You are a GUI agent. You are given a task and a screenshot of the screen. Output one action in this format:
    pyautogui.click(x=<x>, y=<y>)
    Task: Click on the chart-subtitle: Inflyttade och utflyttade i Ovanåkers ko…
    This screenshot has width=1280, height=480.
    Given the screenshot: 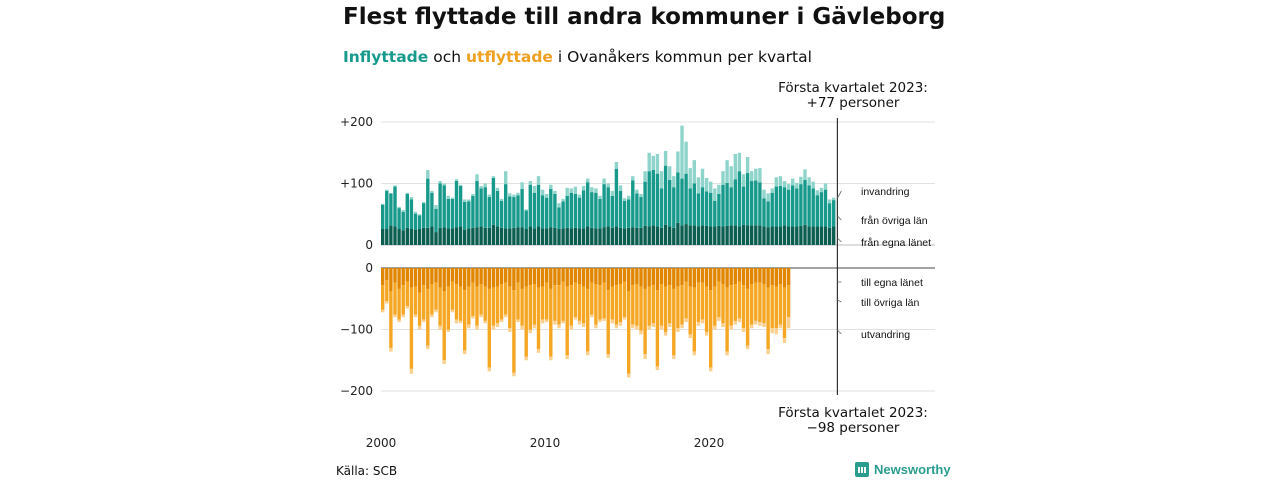 What is the action you would take?
    pyautogui.click(x=577, y=57)
    